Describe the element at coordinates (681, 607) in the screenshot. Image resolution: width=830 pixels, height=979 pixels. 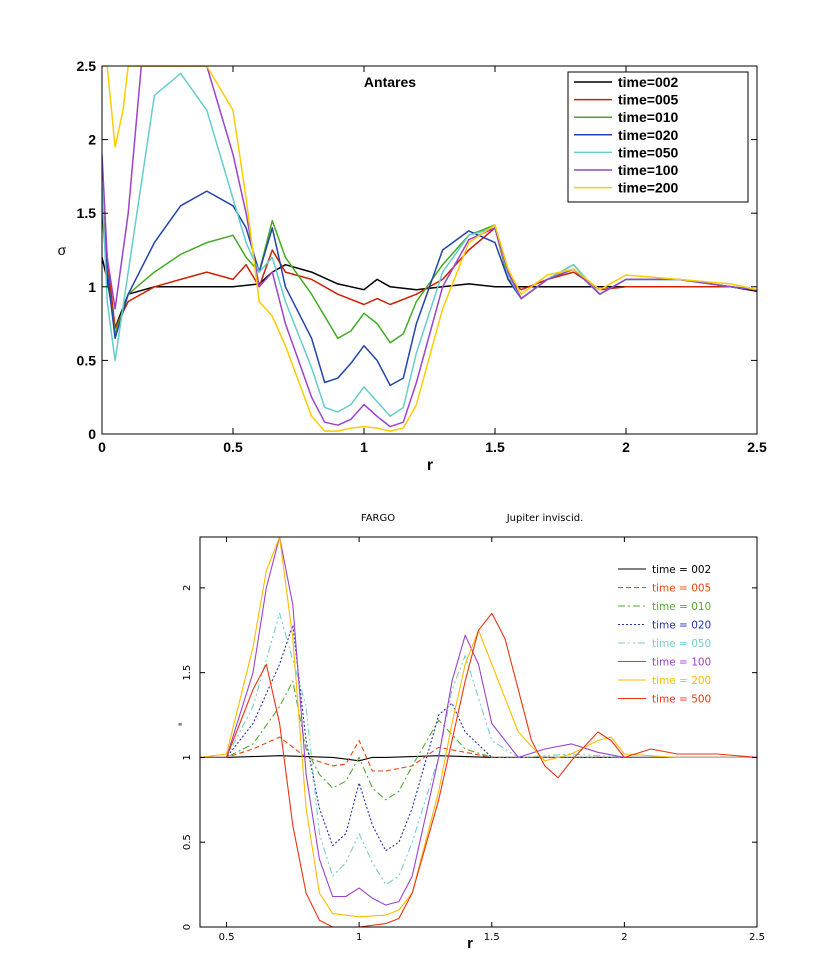
I see `legend-label: time = 010` at that location.